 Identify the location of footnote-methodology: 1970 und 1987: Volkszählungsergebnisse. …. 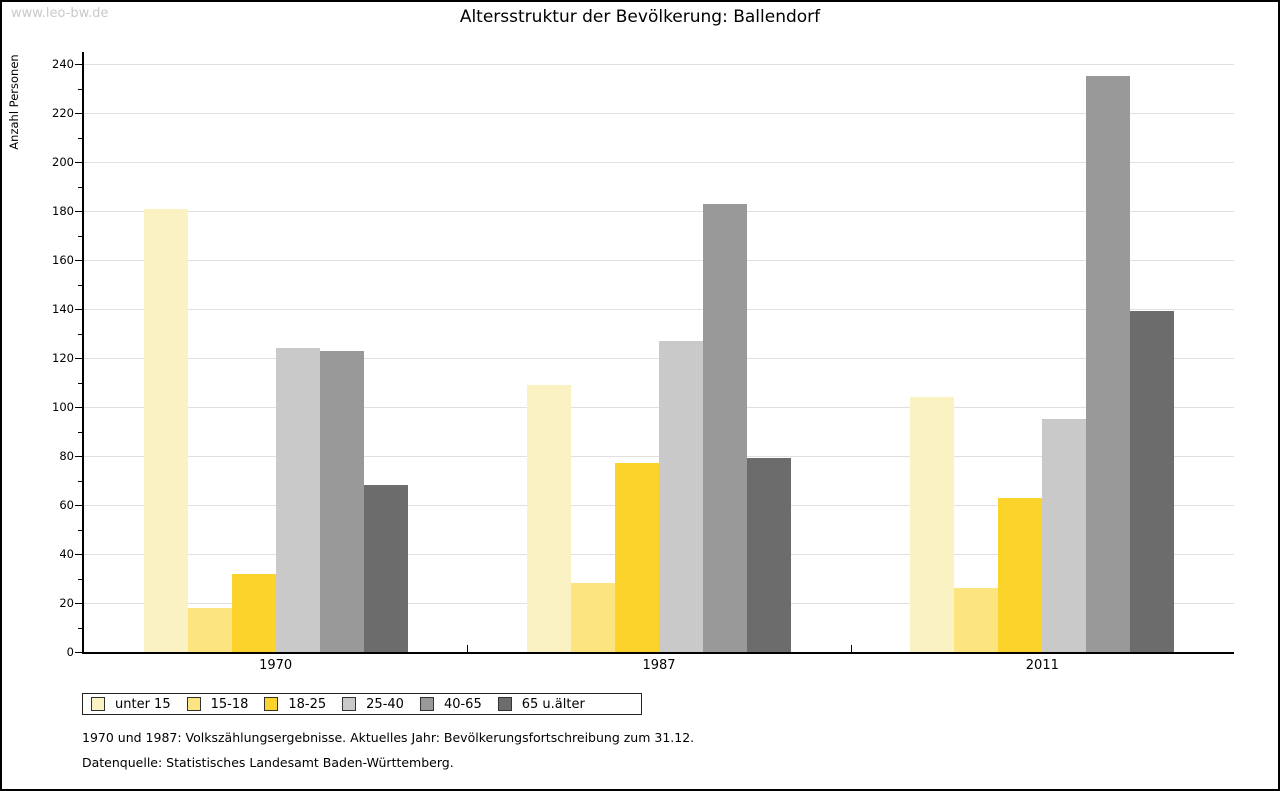
(388, 737).